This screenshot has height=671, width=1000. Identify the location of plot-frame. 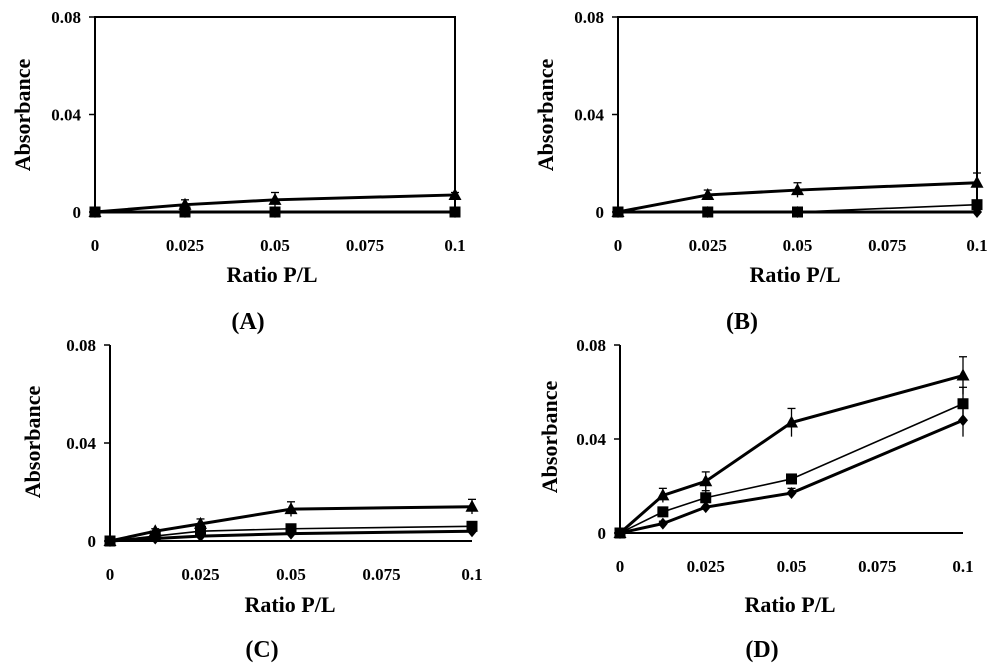
(275, 114).